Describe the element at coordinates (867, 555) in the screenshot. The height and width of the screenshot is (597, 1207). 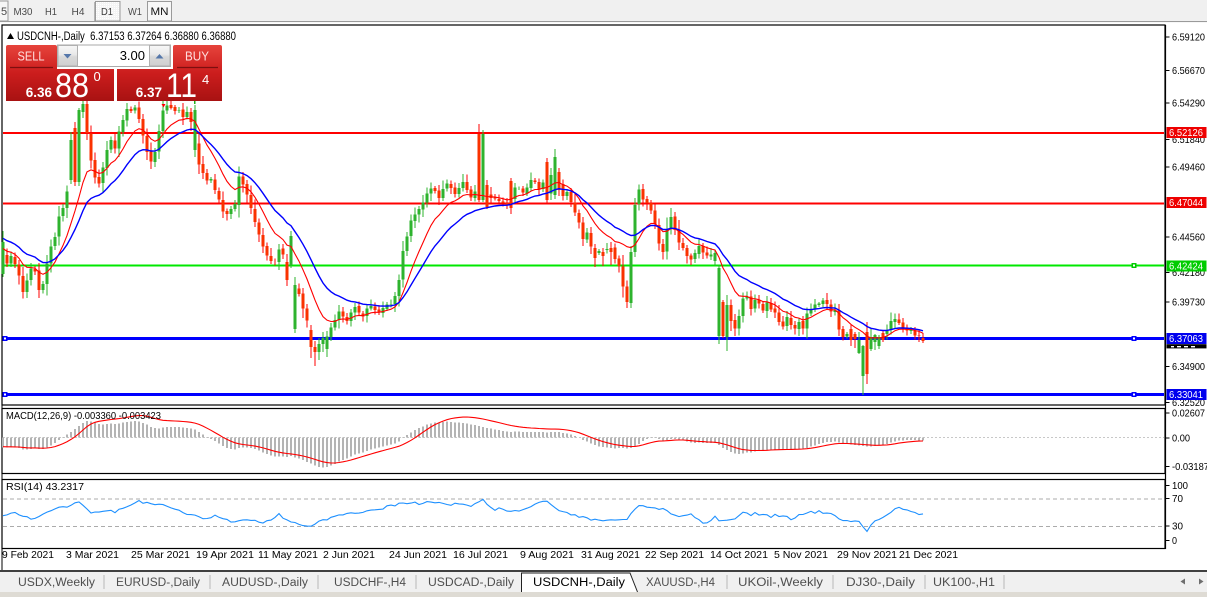
I see `svg-text: 29 Nov 2021` at that location.